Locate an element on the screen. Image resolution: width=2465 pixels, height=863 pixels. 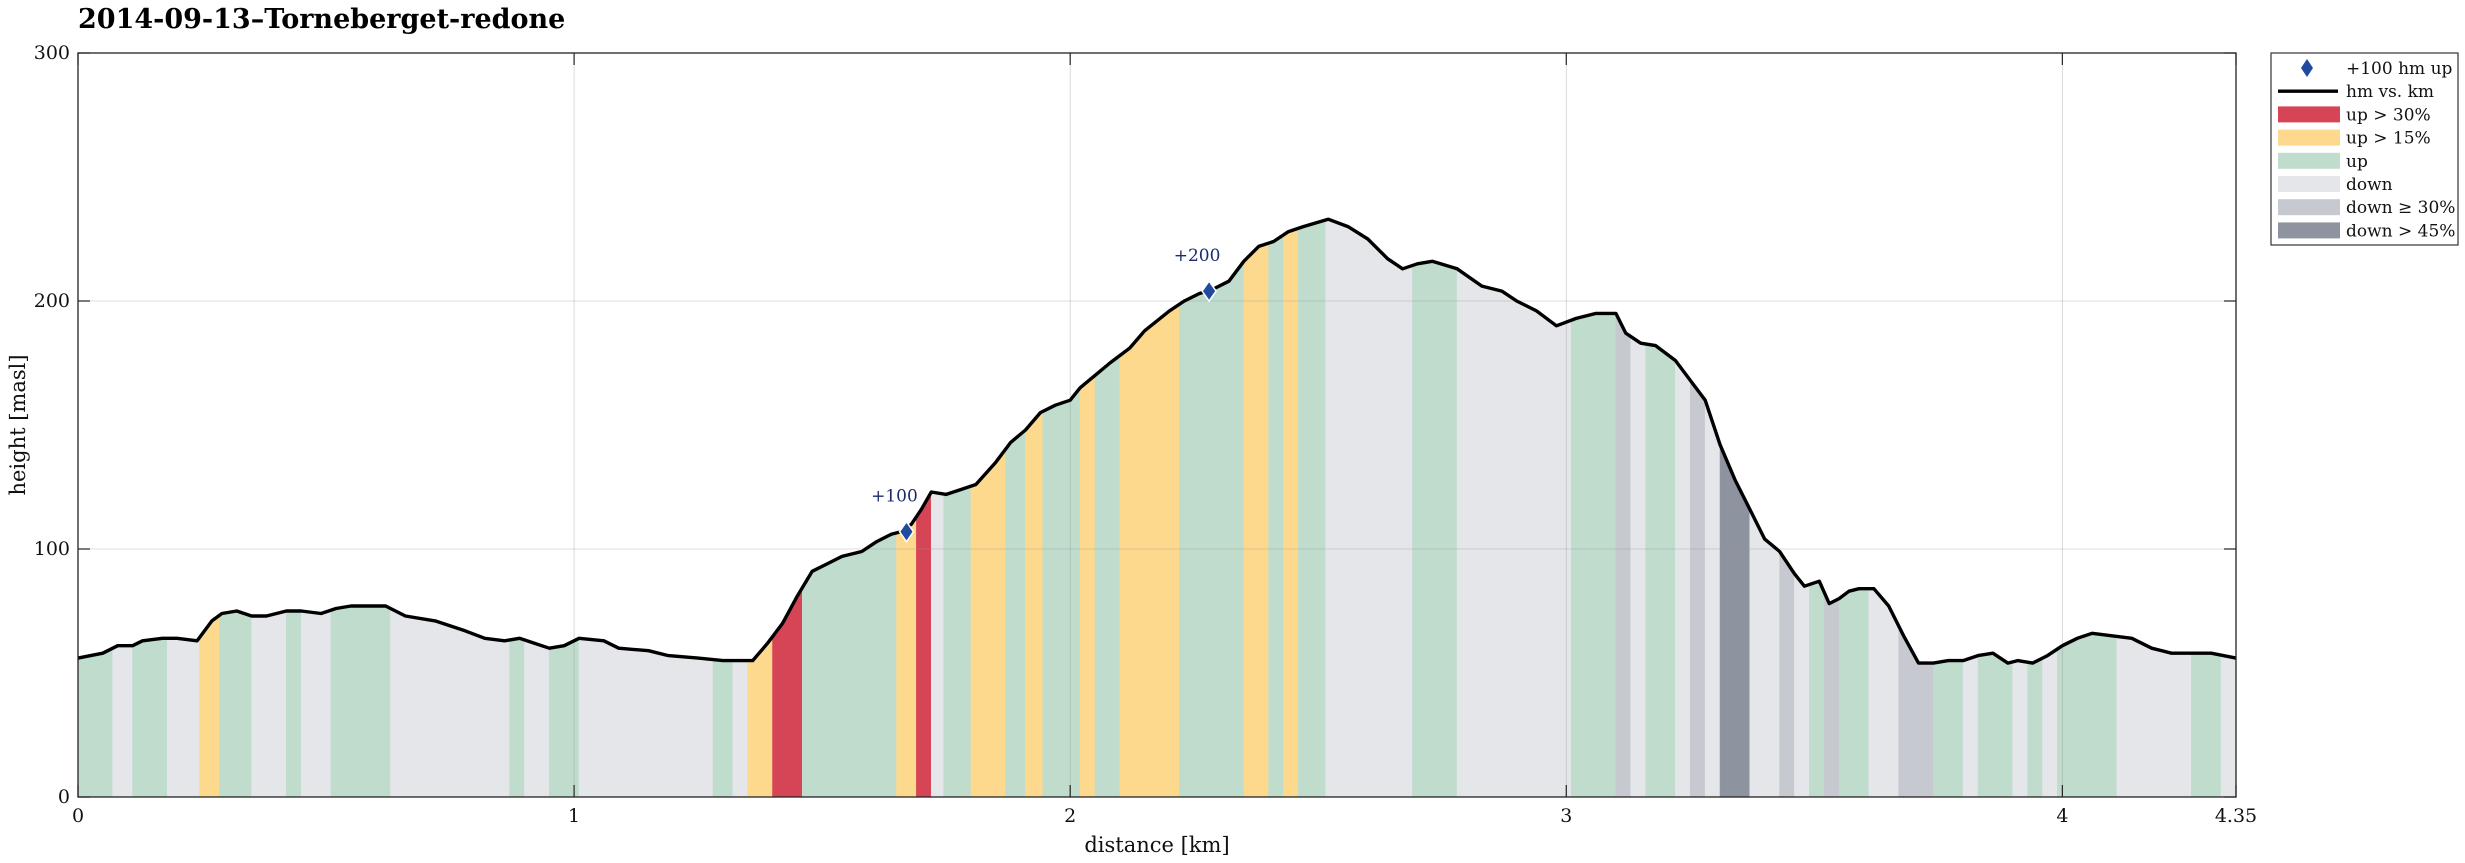
x-tick-label: 0 is located at coordinates (78, 816).